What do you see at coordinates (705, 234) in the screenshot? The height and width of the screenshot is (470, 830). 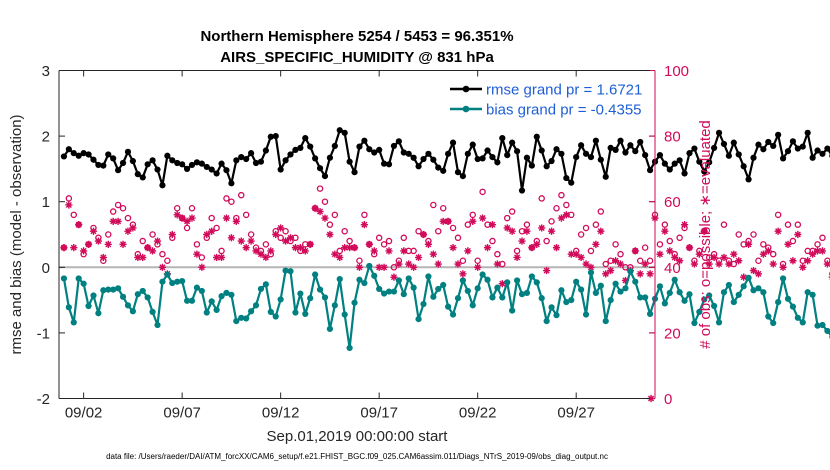 I see `y-axis-label-right: # of obs: o=possible; ∗=evaluated` at bounding box center [705, 234].